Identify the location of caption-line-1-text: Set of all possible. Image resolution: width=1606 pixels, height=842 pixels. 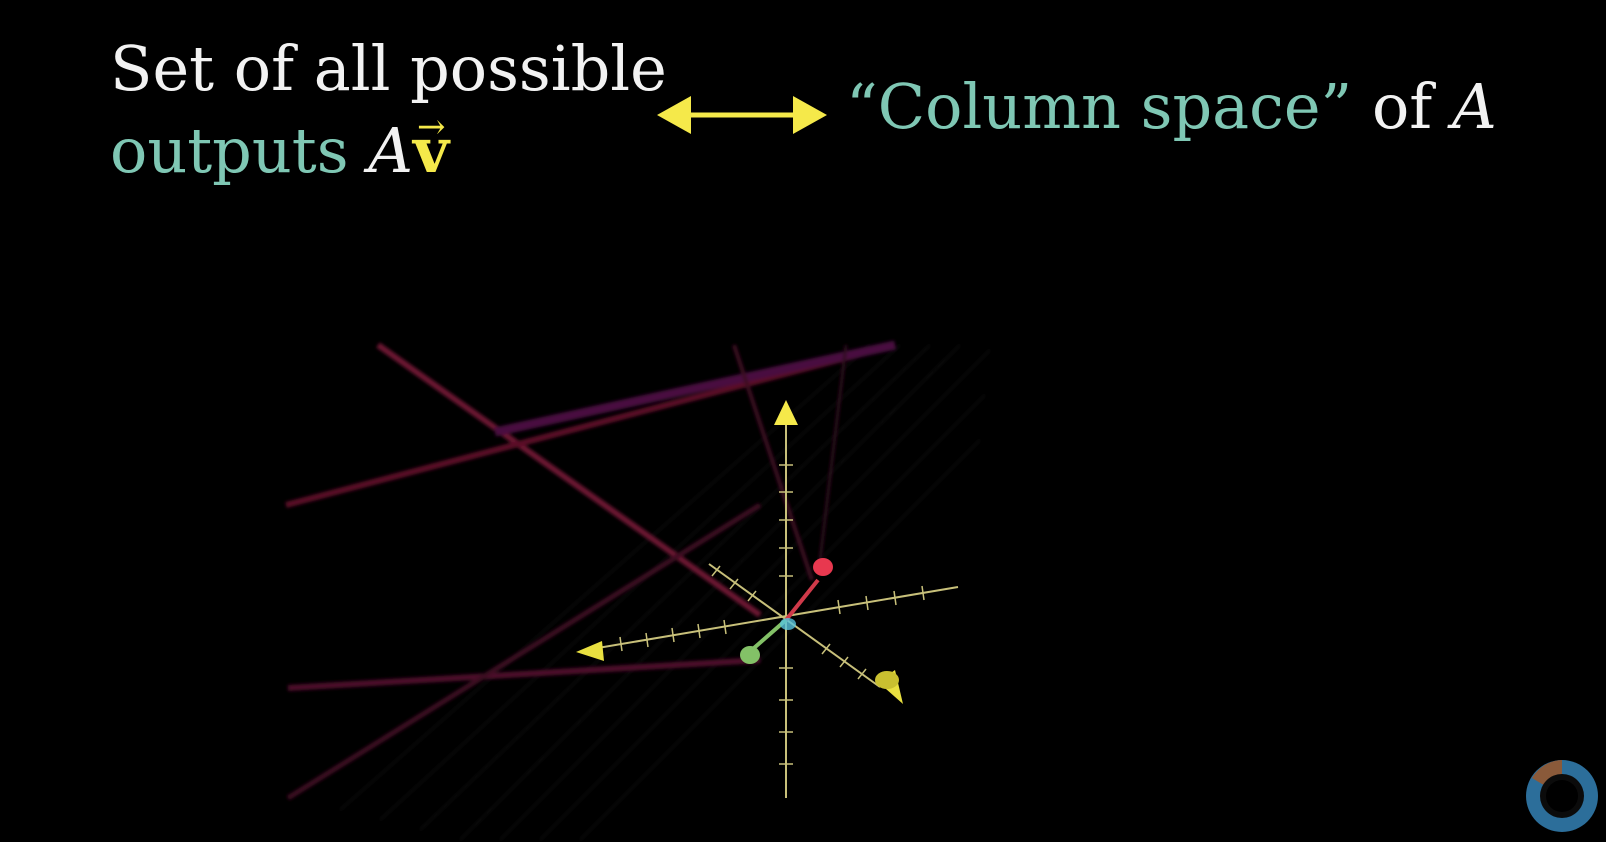
(388, 68).